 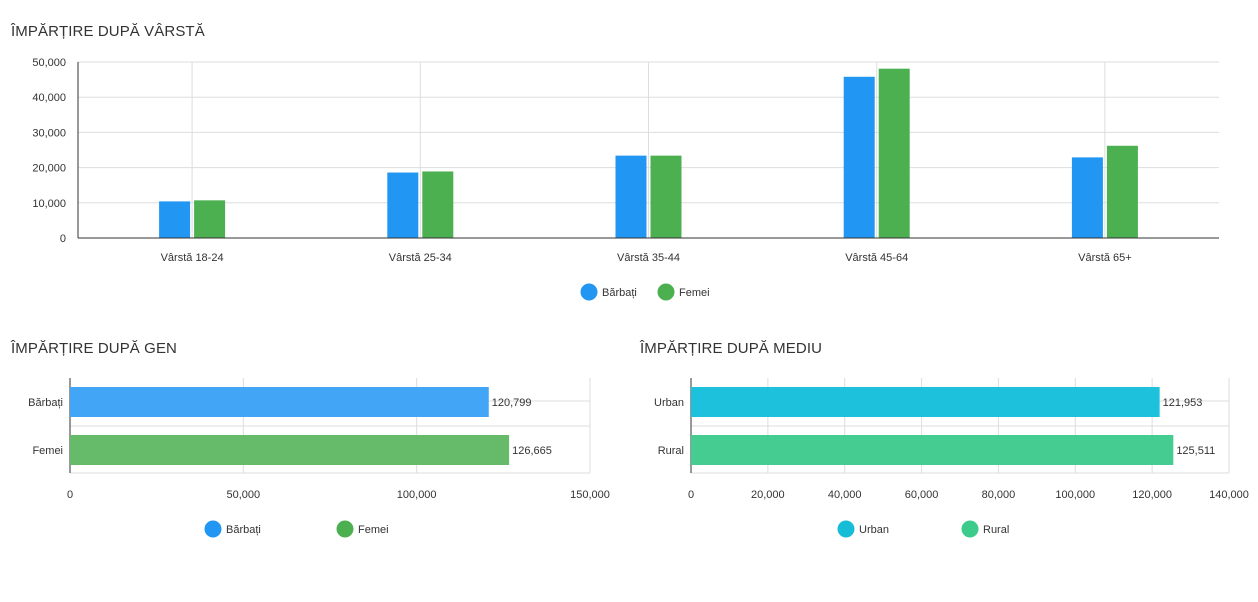 I want to click on y-tick-label: 0, so click(x=63, y=239).